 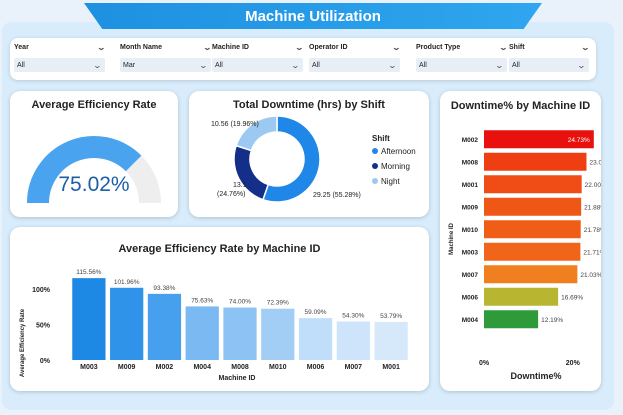 I want to click on y-axis-title: Average Efficiency Rate, so click(x=23, y=342).